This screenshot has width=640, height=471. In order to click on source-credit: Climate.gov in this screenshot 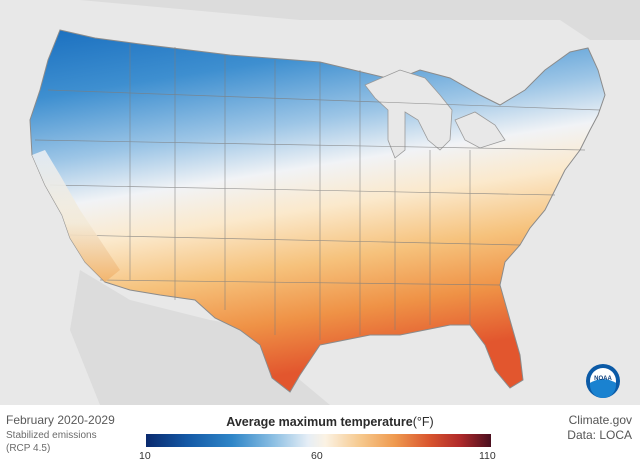, I will do `click(600, 420)`.